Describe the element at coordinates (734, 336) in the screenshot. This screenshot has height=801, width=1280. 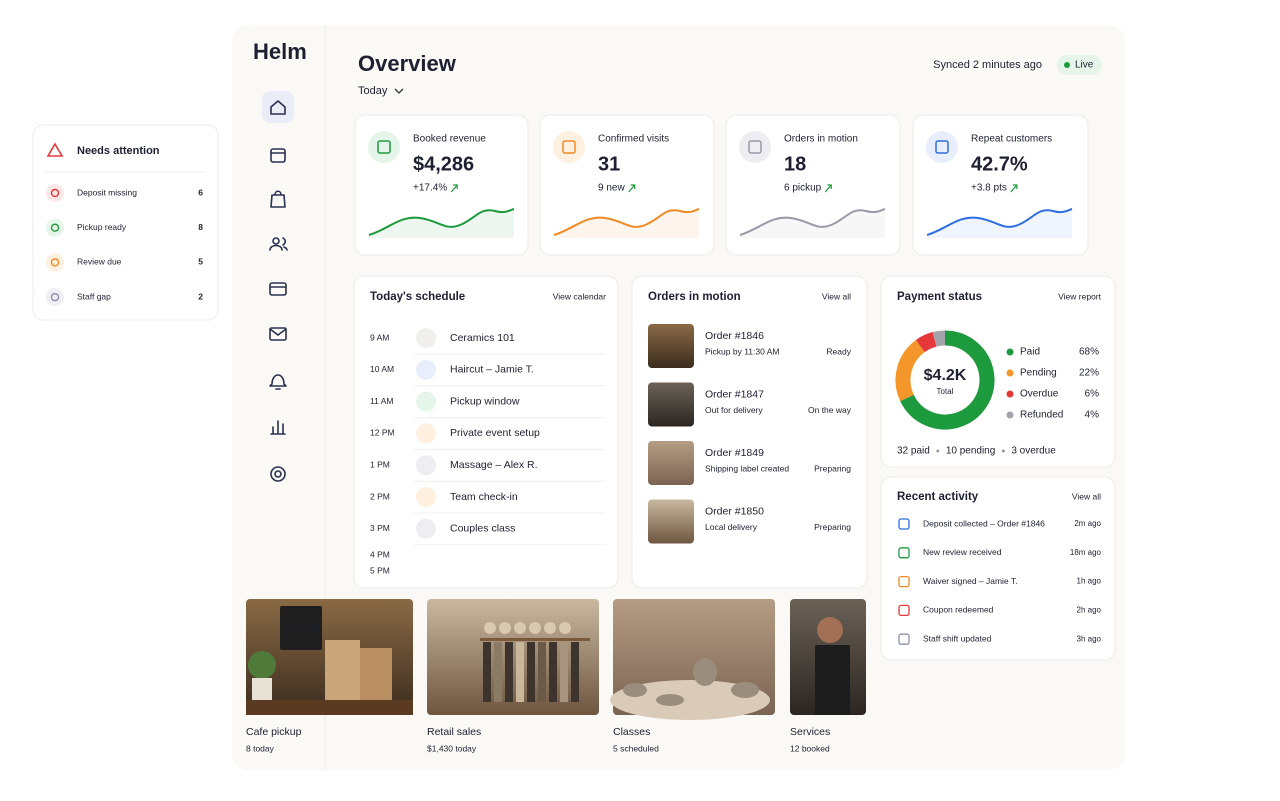
I see `order-id: Order #1846` at that location.